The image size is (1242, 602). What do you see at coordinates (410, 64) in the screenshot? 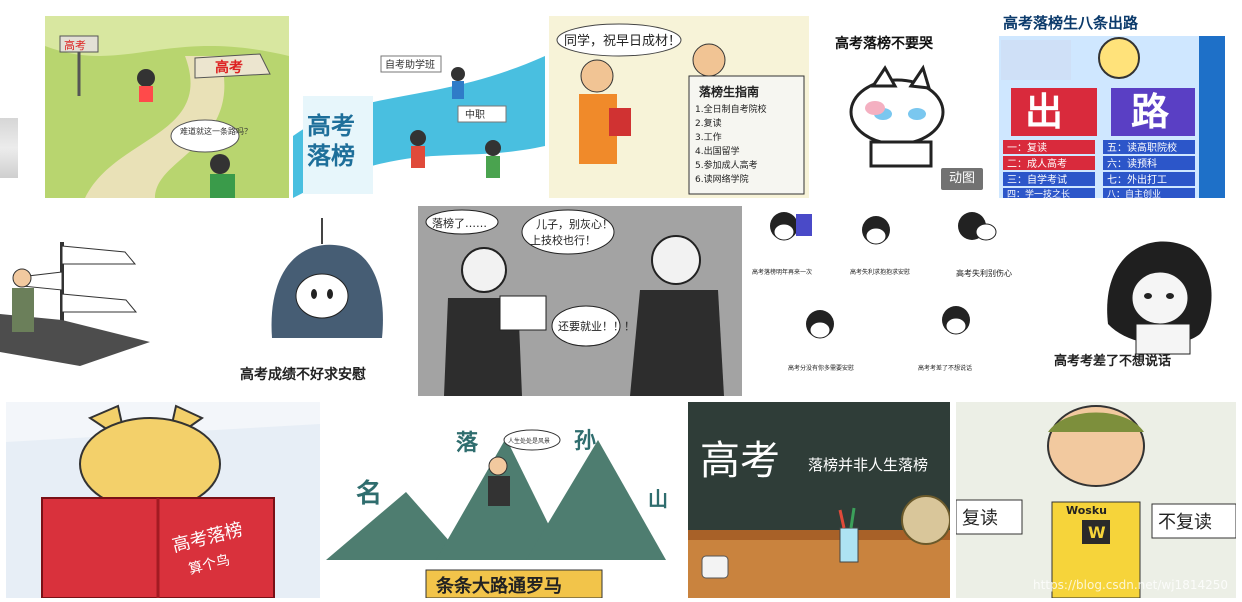
I see `sign-self-study: 自考助学班` at bounding box center [410, 64].